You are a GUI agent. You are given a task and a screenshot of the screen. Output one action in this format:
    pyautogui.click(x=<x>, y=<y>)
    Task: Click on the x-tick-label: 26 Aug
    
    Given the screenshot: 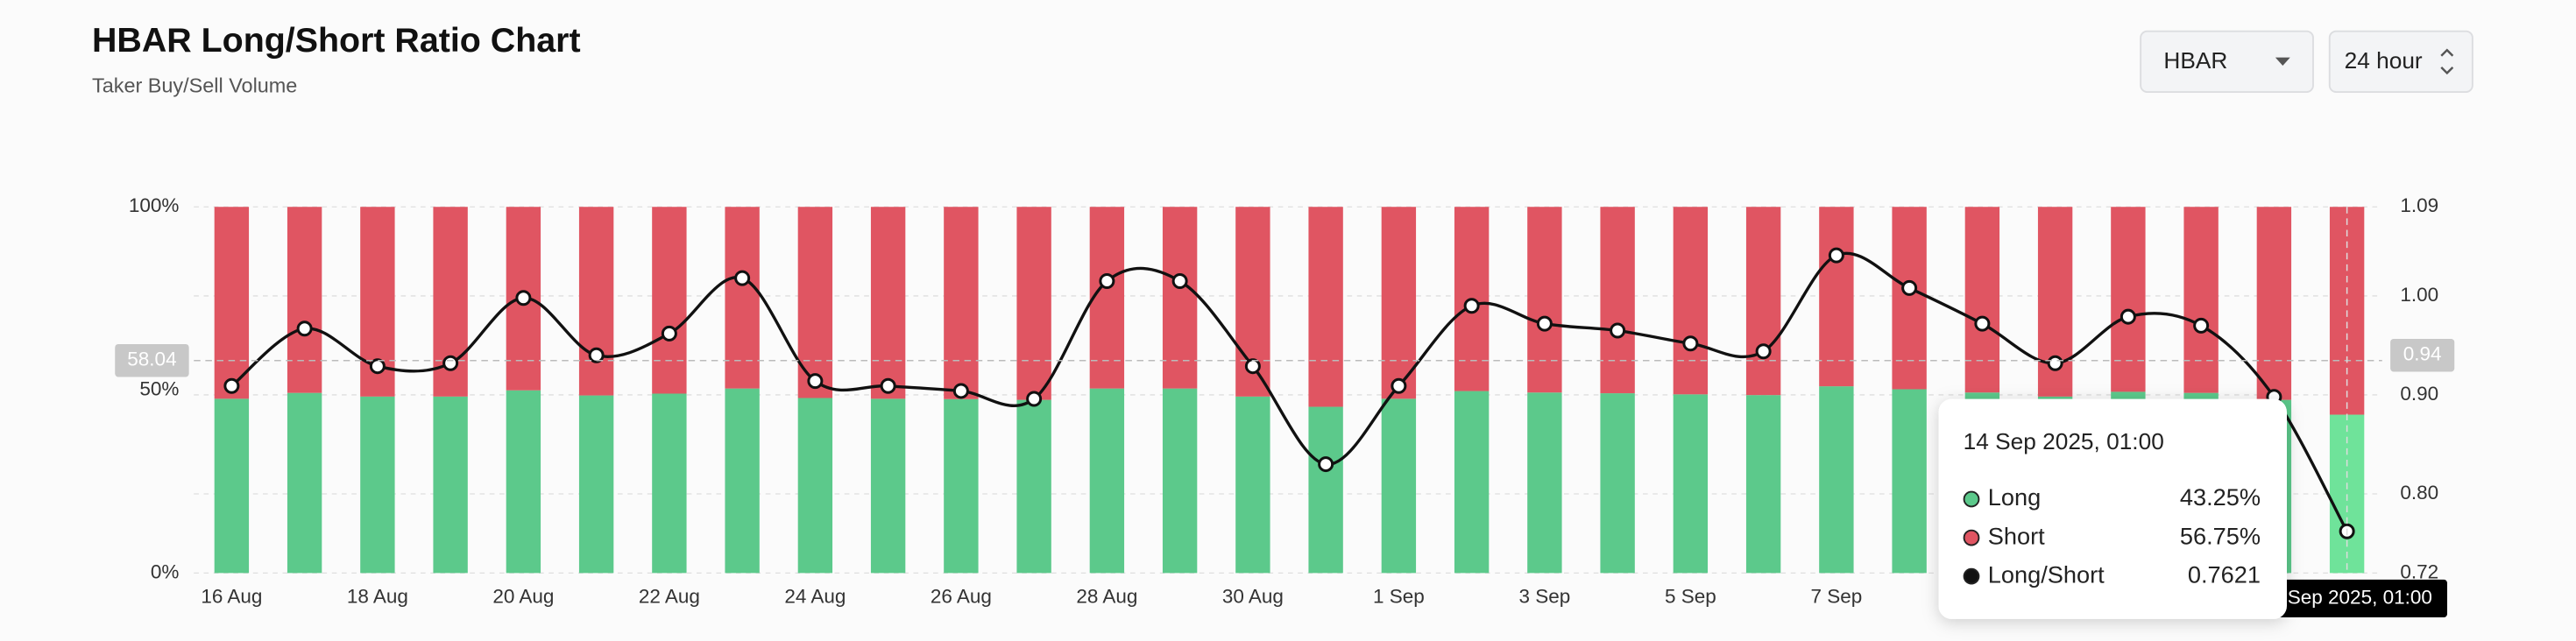 What is the action you would take?
    pyautogui.click(x=961, y=596)
    